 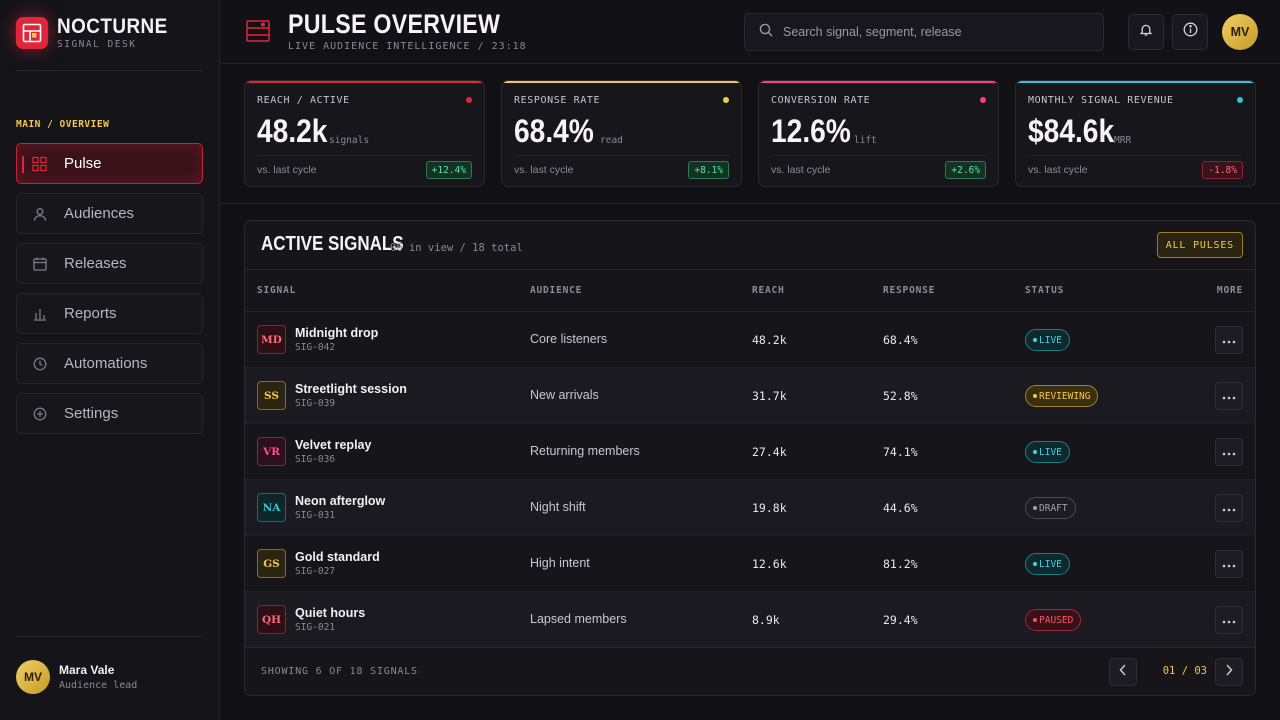 What do you see at coordinates (900, 564) in the screenshot?
I see `response-cell: 81.2%` at bounding box center [900, 564].